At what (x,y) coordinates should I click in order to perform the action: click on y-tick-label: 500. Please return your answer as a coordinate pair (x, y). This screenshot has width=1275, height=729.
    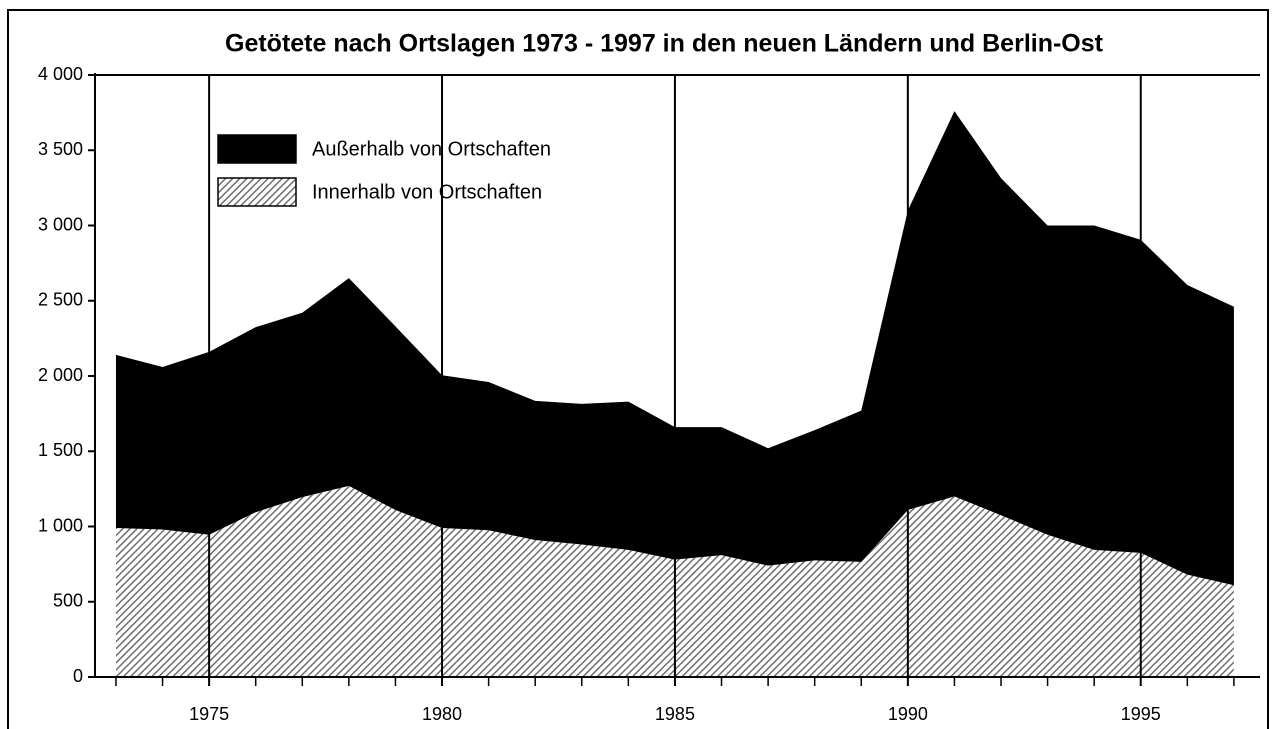
    Looking at the image, I should click on (68, 601).